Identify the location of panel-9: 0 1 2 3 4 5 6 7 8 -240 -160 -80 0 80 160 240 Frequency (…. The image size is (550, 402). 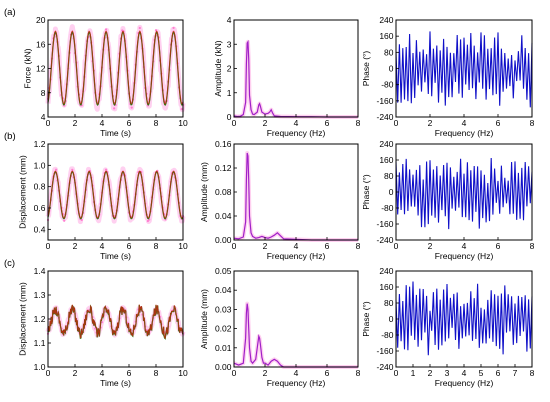
(448, 327).